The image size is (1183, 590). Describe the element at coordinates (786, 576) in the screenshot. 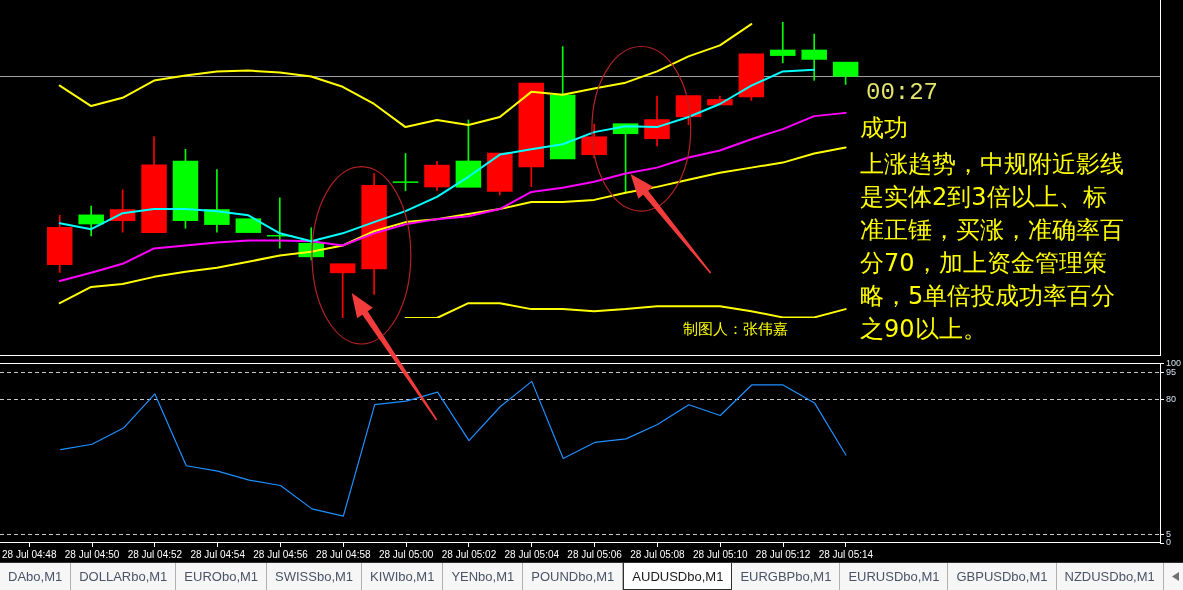

I see `tab: EURGBPbo,M1` at that location.